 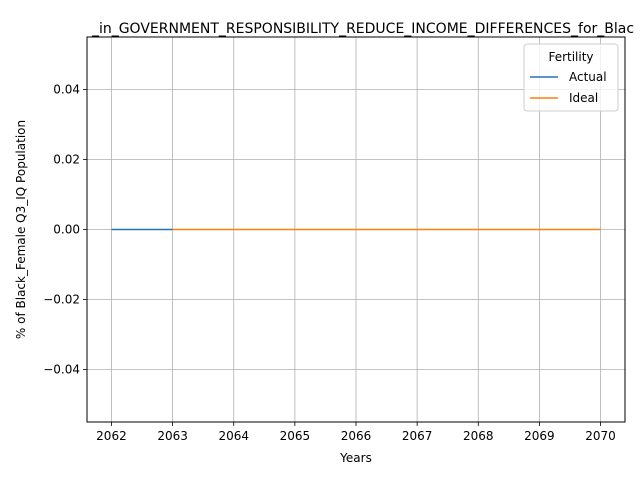 What do you see at coordinates (539, 436) in the screenshot?
I see `x-tick-label: 2069` at bounding box center [539, 436].